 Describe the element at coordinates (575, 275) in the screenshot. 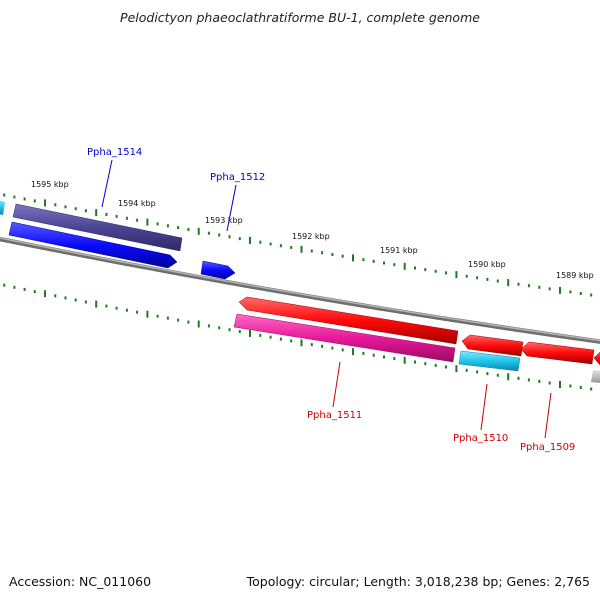

I see `scale-label-1589: 1589 kbp` at that location.